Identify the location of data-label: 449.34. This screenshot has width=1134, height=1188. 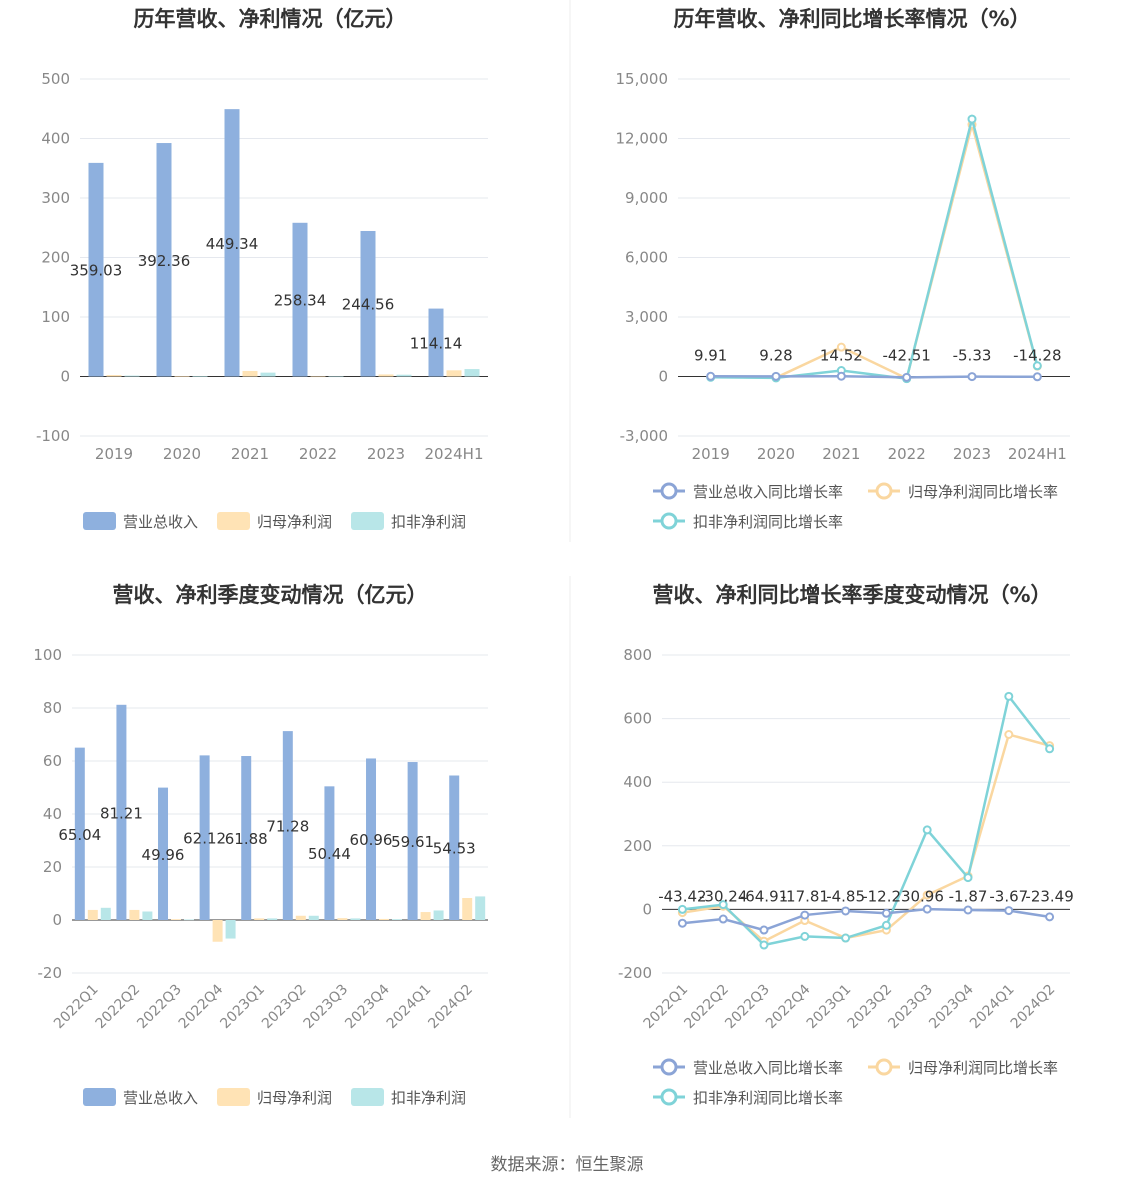
(232, 244).